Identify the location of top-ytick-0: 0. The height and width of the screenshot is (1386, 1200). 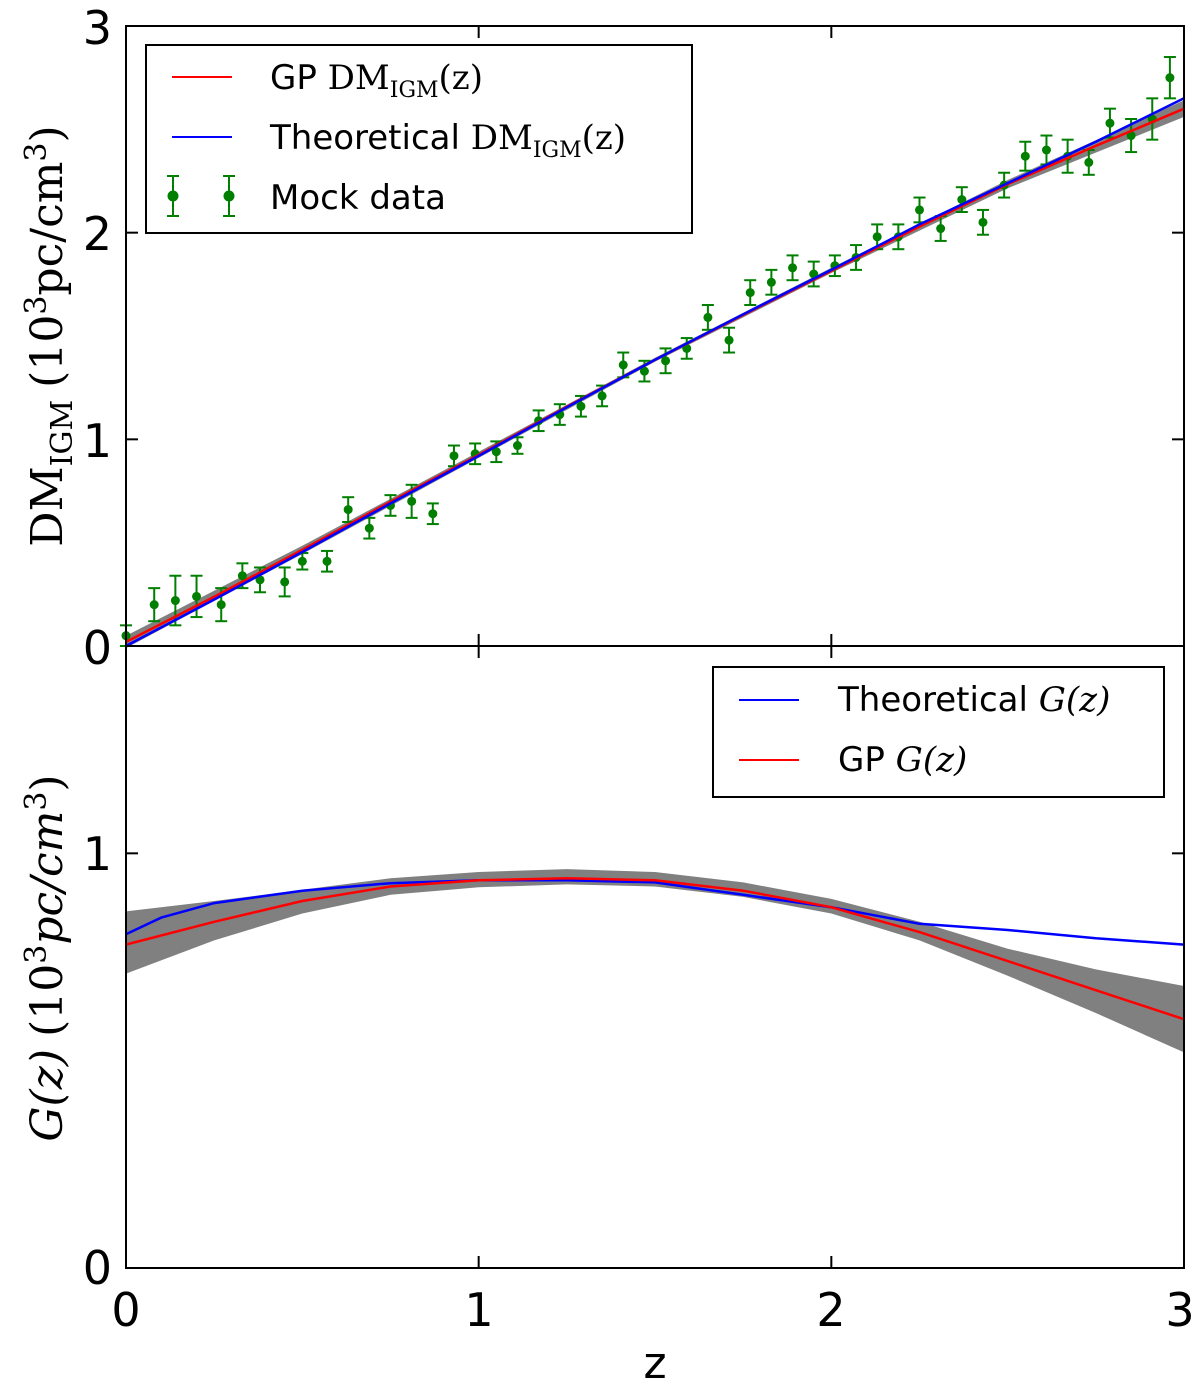
(97, 648).